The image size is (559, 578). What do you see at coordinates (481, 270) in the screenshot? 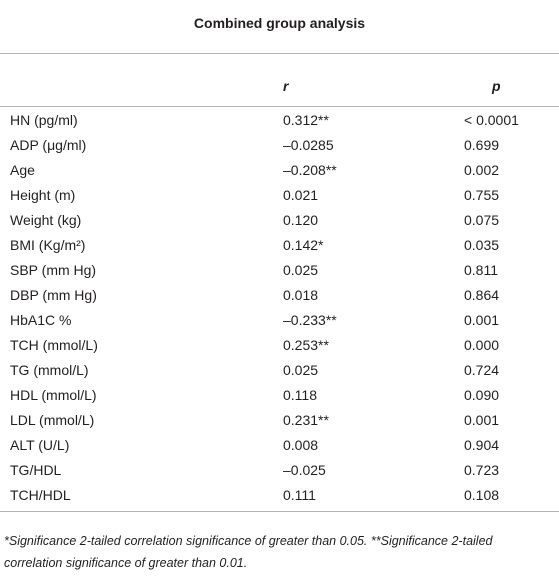
I see `p-value: 0.811` at bounding box center [481, 270].